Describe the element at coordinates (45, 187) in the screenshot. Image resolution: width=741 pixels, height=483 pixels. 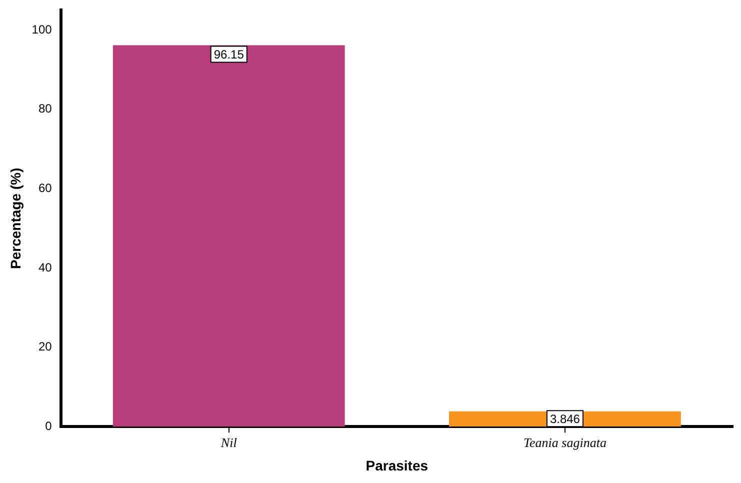
I see `y-tick-label: 60` at that location.